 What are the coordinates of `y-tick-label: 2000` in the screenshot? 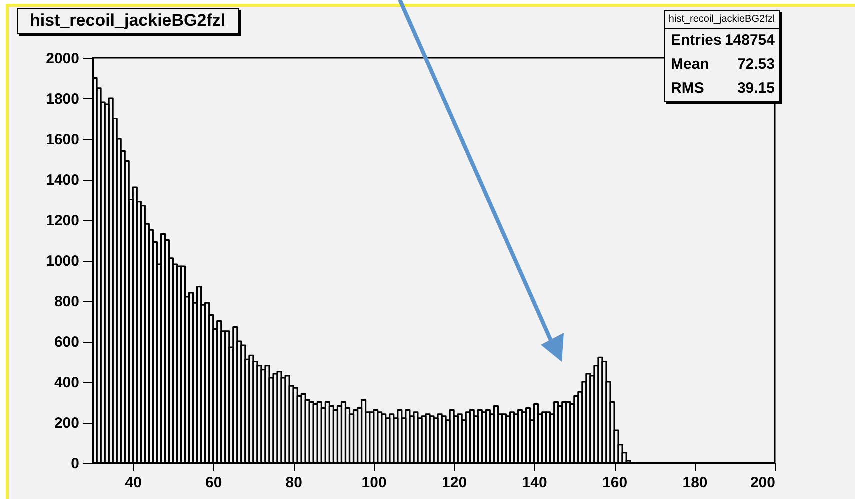 It's located at (63, 59).